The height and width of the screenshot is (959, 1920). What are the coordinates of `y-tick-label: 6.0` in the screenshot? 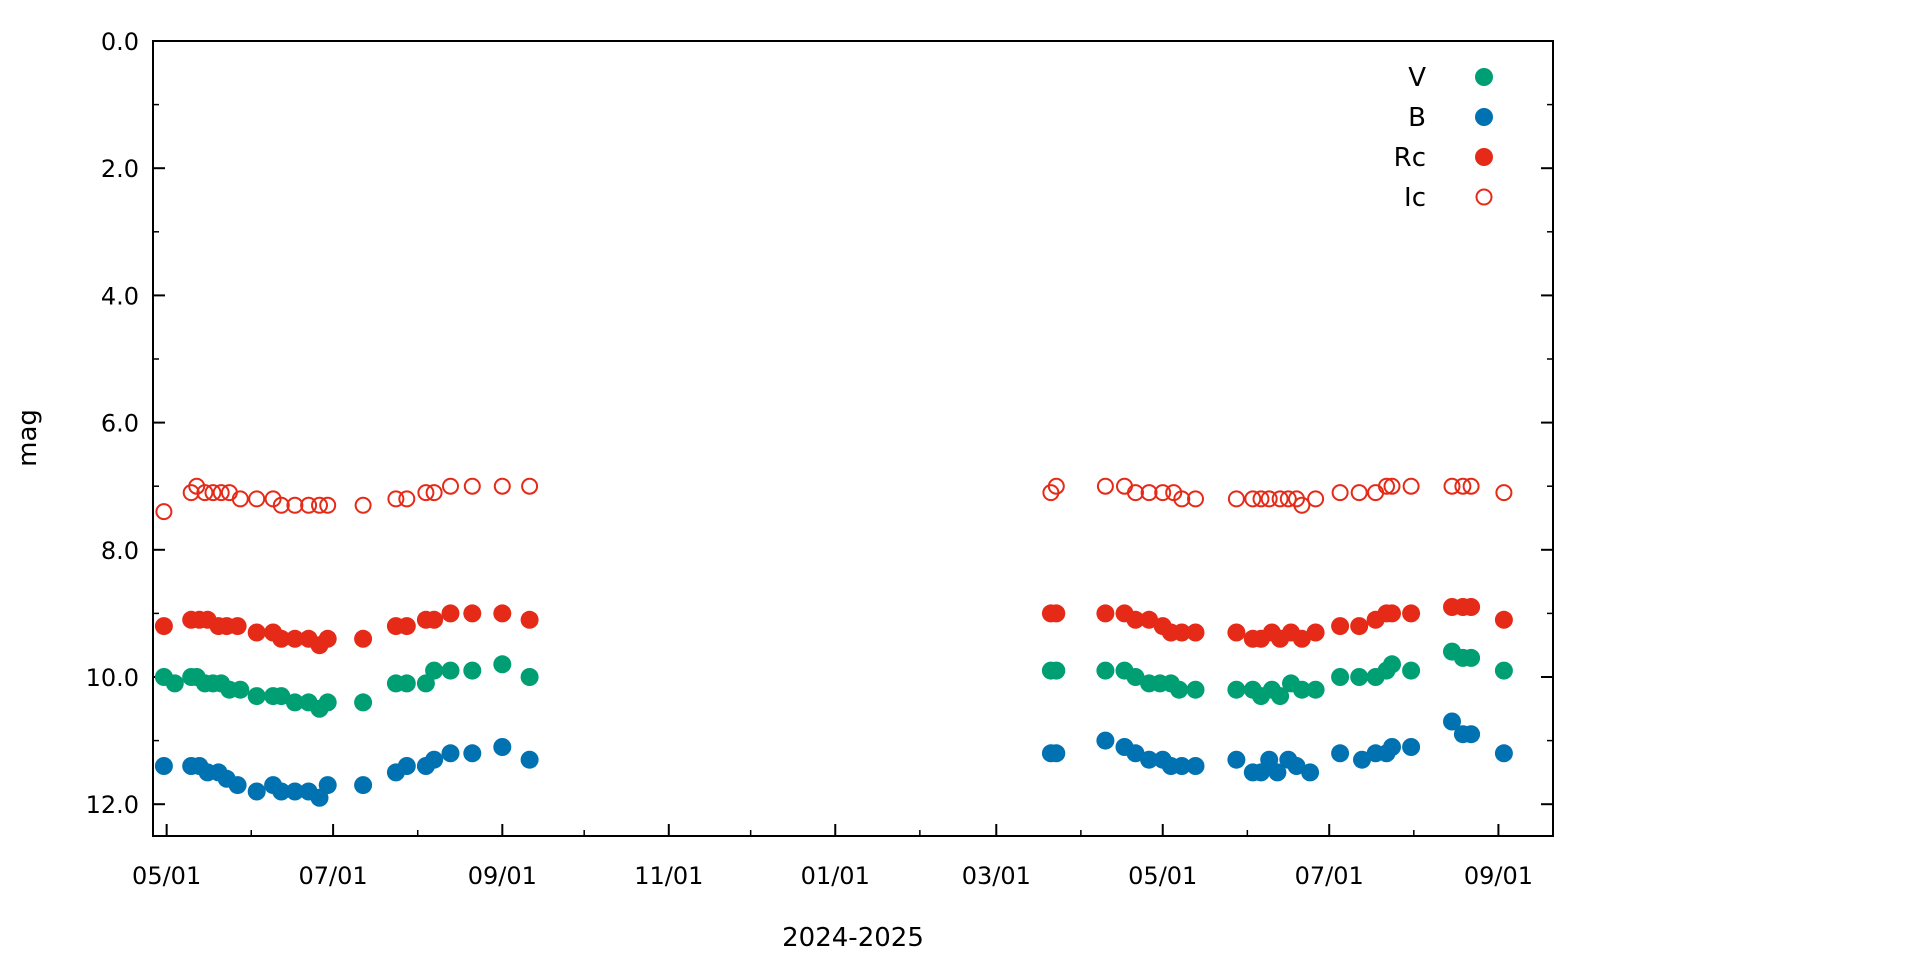 It's located at (120, 424).